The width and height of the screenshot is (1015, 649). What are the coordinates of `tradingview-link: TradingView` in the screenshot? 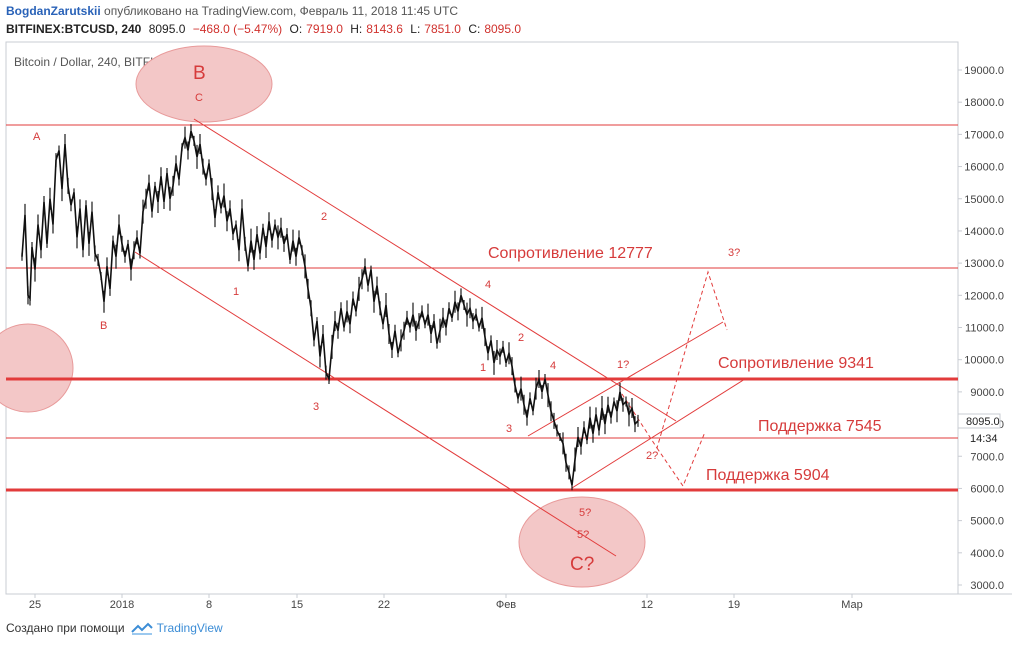 It's located at (176, 628).